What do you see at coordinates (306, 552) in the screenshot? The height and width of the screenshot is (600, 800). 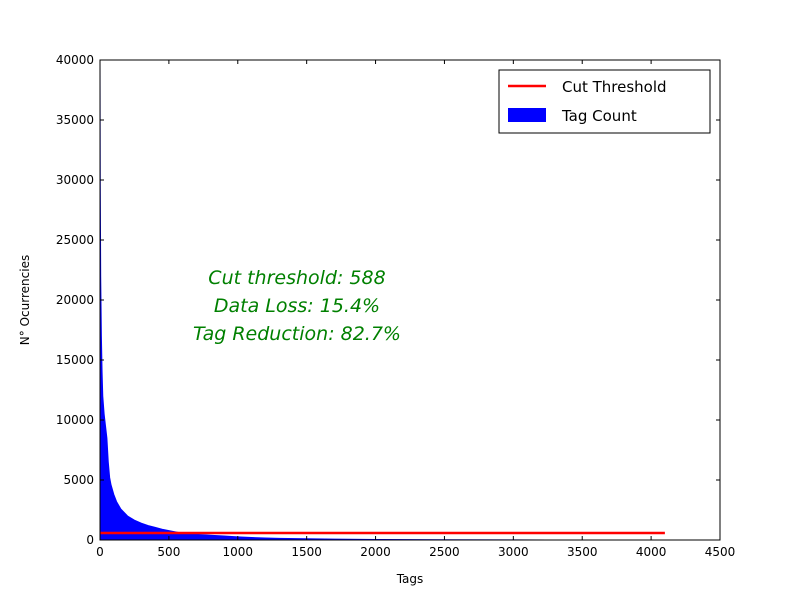 I see `x-tick-label: 1500` at bounding box center [306, 552].